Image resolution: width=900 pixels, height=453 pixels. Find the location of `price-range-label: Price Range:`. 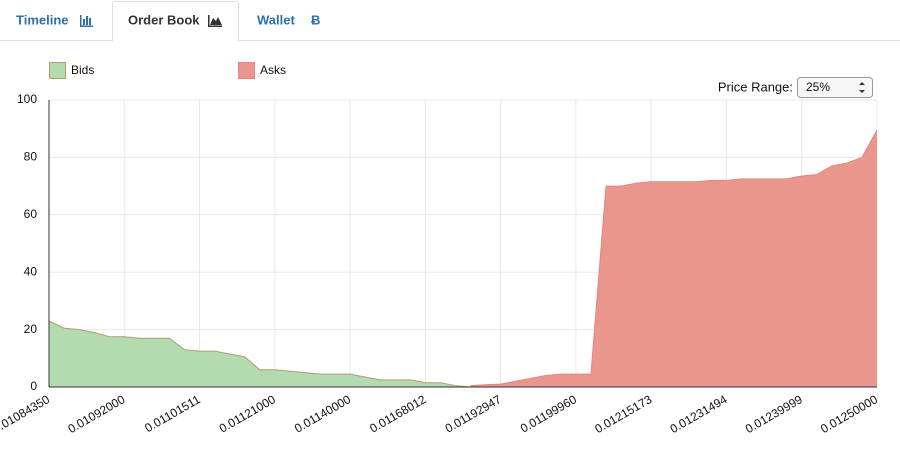

price-range-label: Price Range: is located at coordinates (755, 86).